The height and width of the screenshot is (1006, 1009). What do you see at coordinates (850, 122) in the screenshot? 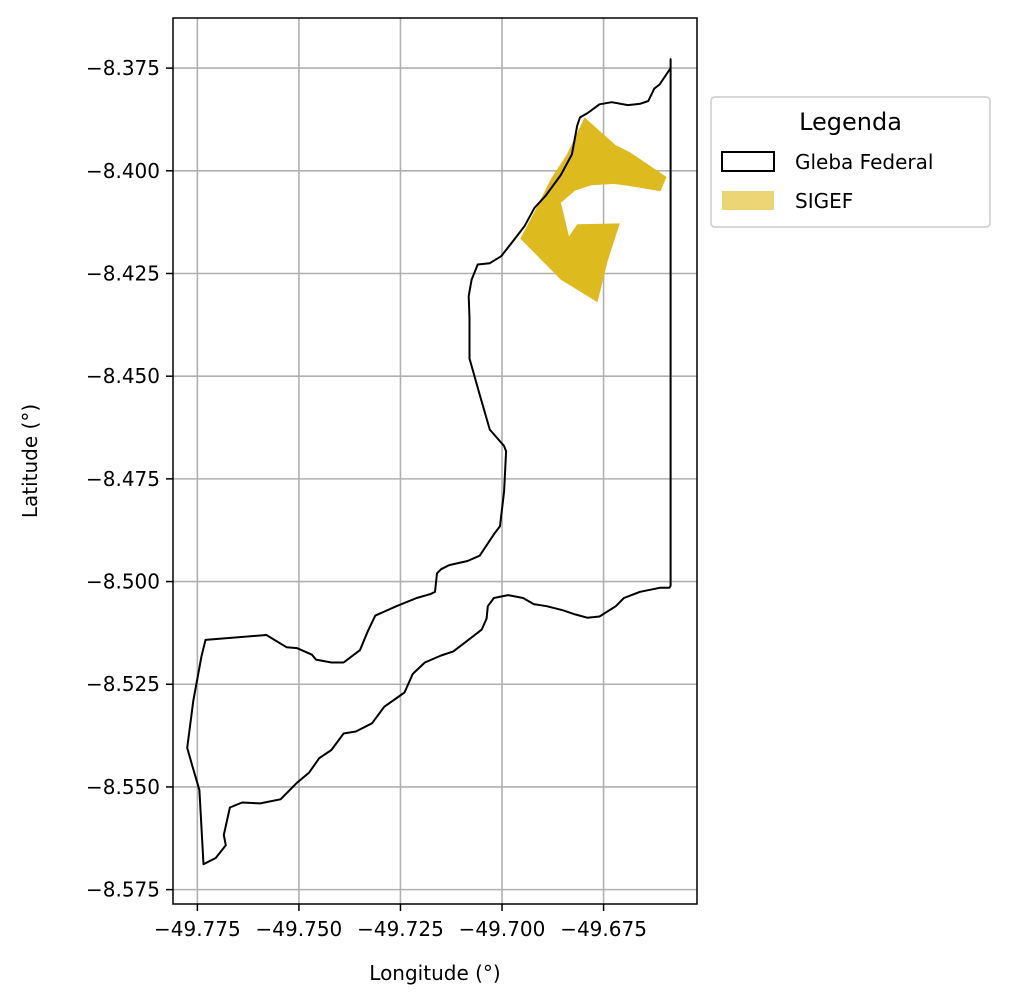
I see `legend-title: Legenda` at bounding box center [850, 122].